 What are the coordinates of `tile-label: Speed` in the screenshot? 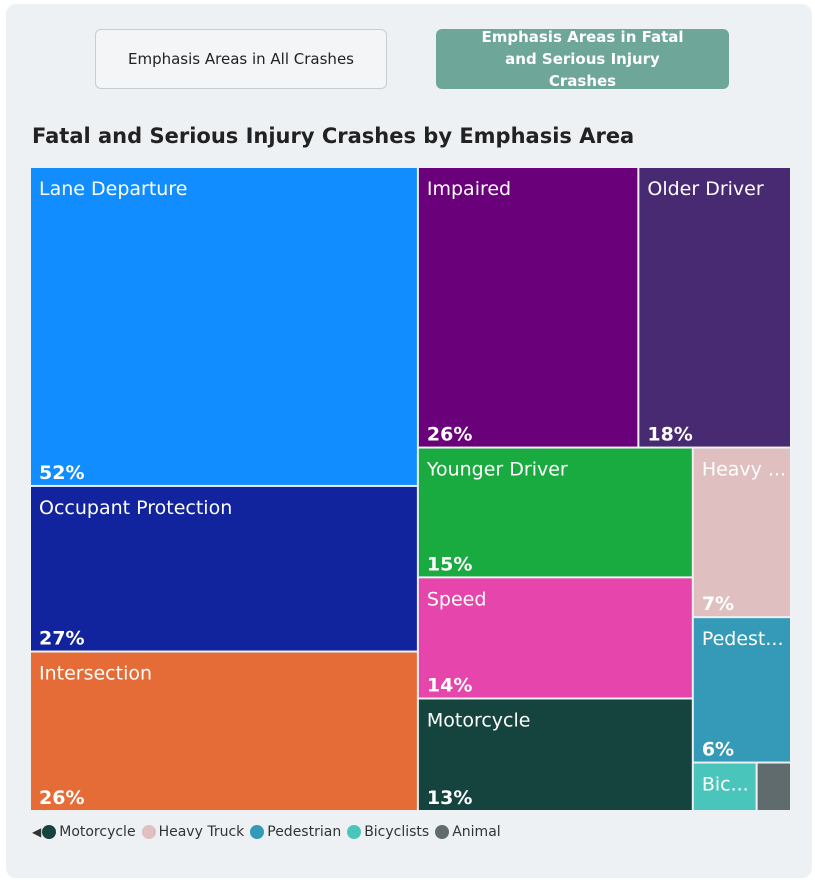 It's located at (457, 599).